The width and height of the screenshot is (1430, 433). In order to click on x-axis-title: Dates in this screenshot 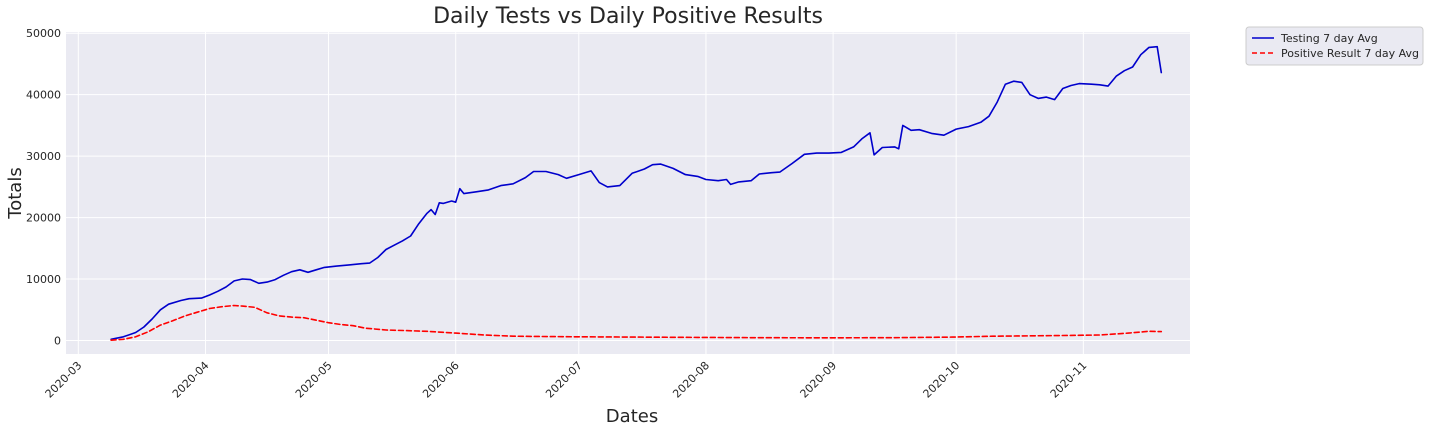, I will do `click(632, 416)`.